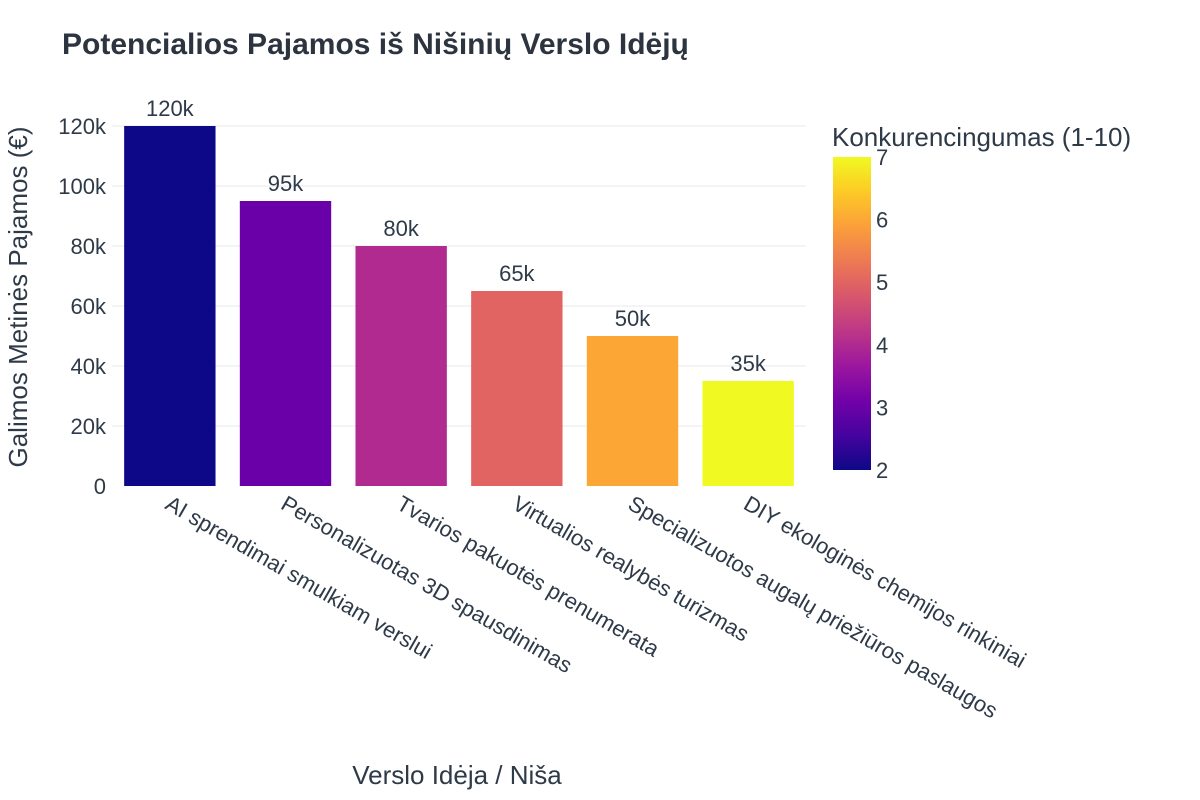 The height and width of the screenshot is (800, 1200). I want to click on y-tick-label: 40k, so click(89, 366).